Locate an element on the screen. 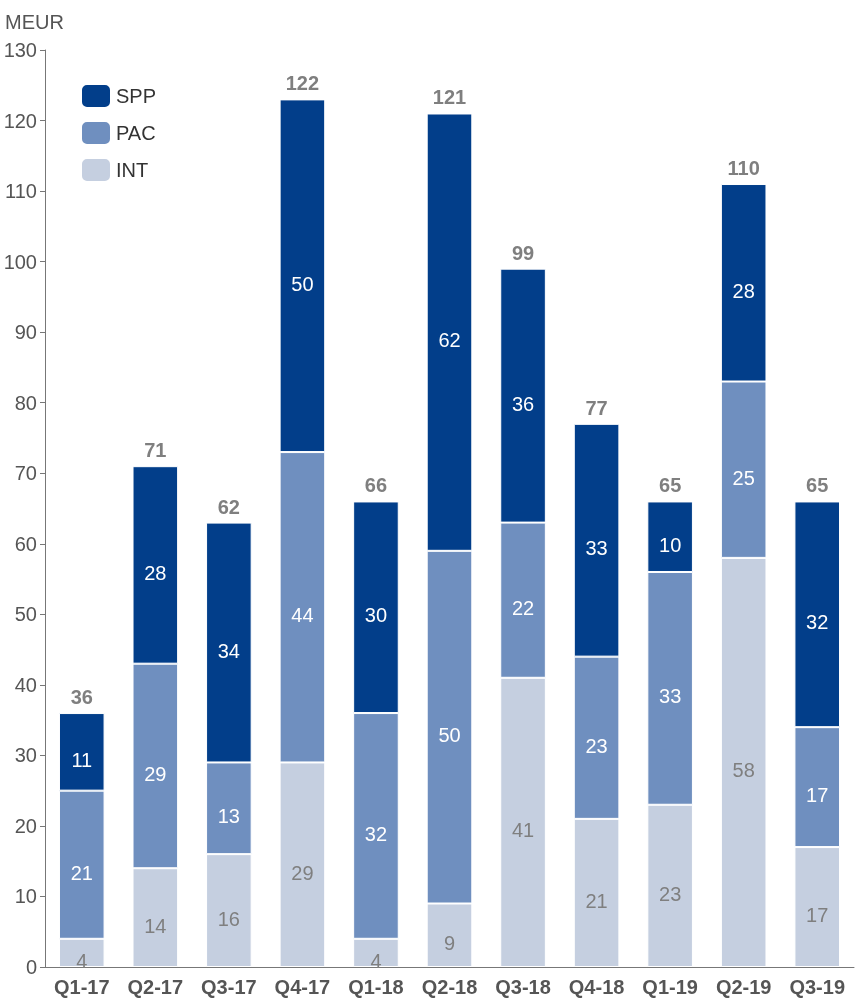 This screenshot has height=1002, width=857. data-label: 10 is located at coordinates (670, 544).